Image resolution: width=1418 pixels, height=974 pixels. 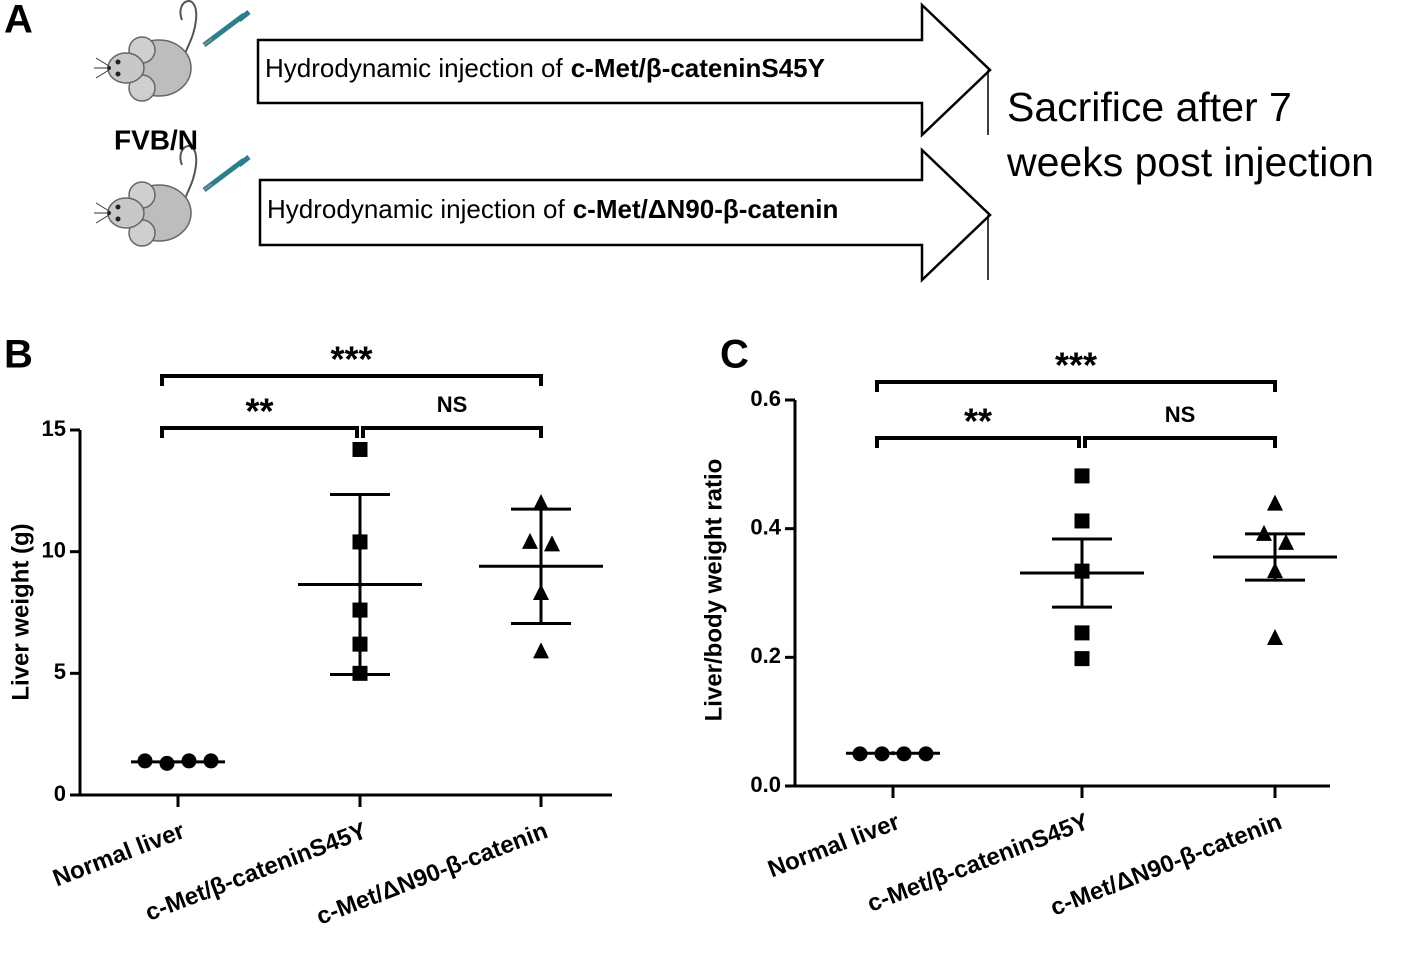 I want to click on construct: c-Met/ΔN90-β-catenin, so click(x=706, y=209).